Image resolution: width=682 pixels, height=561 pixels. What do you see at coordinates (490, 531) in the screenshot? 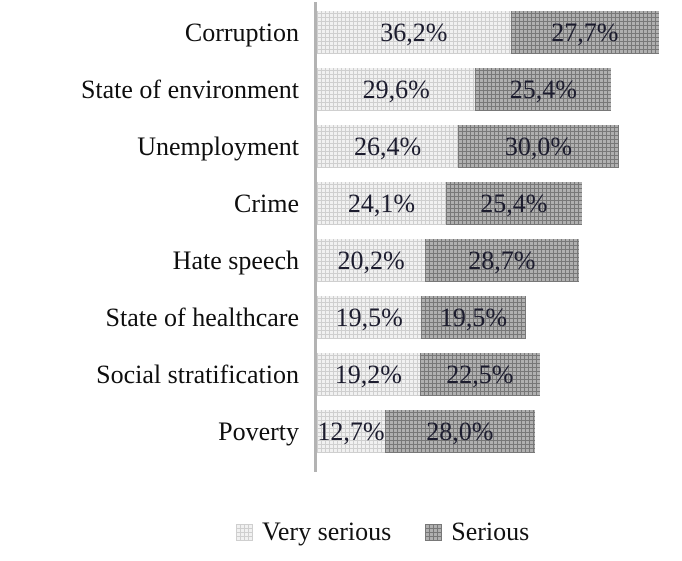
I see `legend-label: Serious` at bounding box center [490, 531].